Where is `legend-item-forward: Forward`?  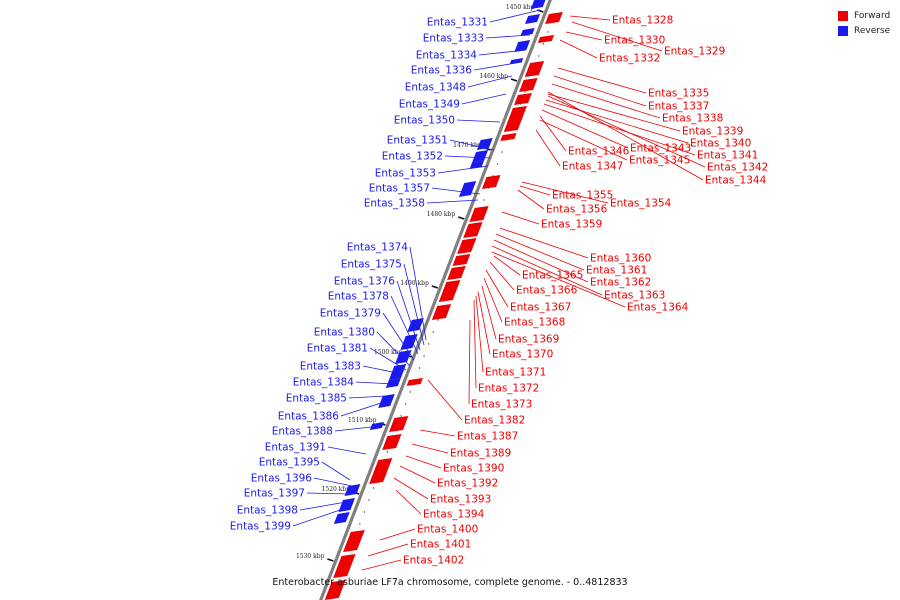 legend-item-forward: Forward is located at coordinates (869, 16).